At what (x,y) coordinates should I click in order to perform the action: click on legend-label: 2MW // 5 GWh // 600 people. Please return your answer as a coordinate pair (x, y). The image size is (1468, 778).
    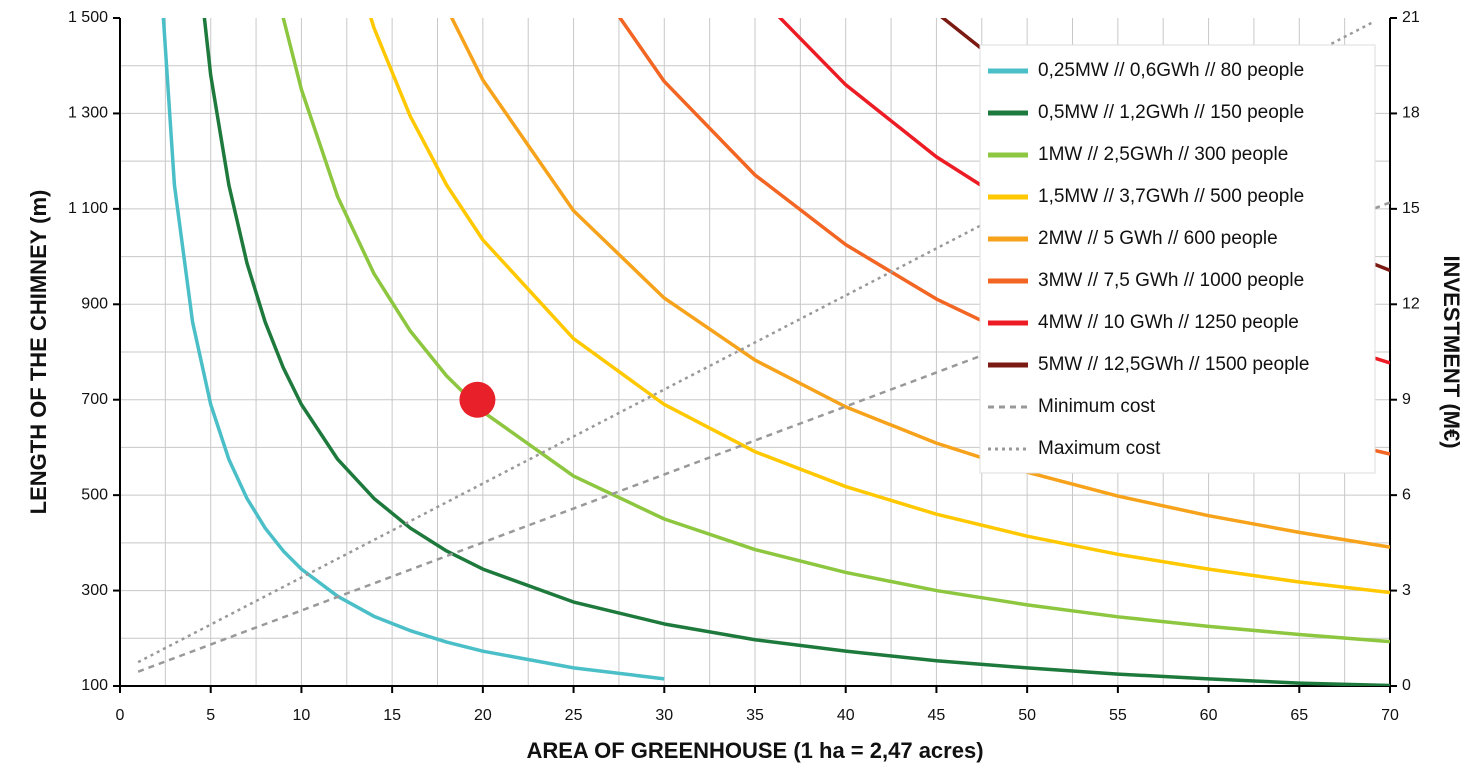
    Looking at the image, I should click on (1158, 238).